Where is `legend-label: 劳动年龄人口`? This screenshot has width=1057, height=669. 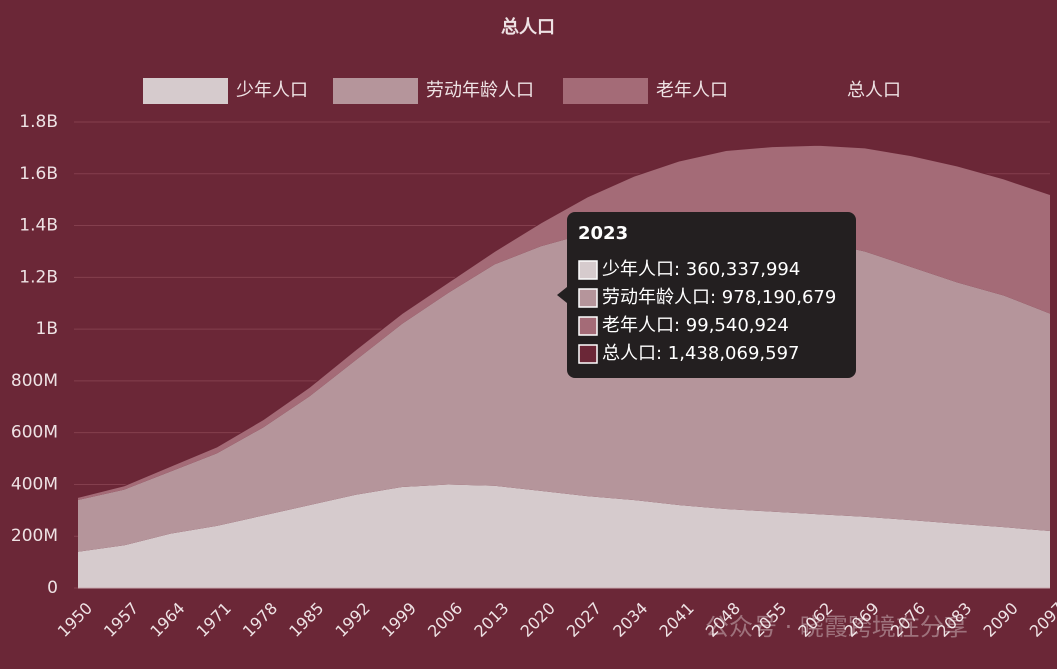 legend-label: 劳动年龄人口 is located at coordinates (480, 90).